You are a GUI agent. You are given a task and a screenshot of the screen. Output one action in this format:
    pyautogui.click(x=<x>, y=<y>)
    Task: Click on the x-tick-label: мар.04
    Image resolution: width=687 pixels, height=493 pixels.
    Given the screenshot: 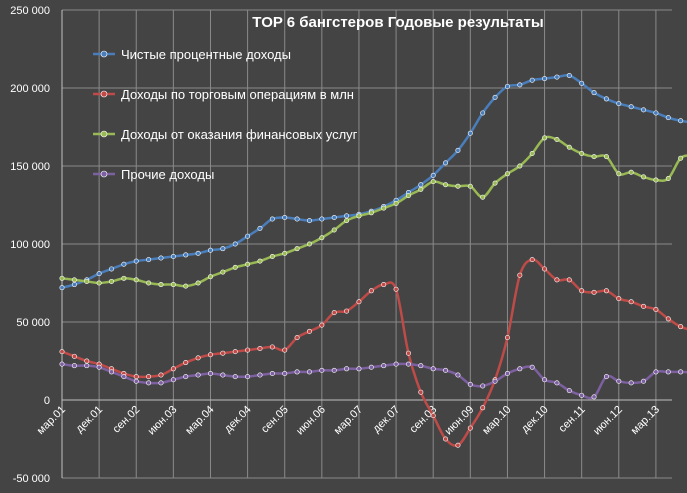 What is the action you would take?
    pyautogui.click(x=199, y=420)
    